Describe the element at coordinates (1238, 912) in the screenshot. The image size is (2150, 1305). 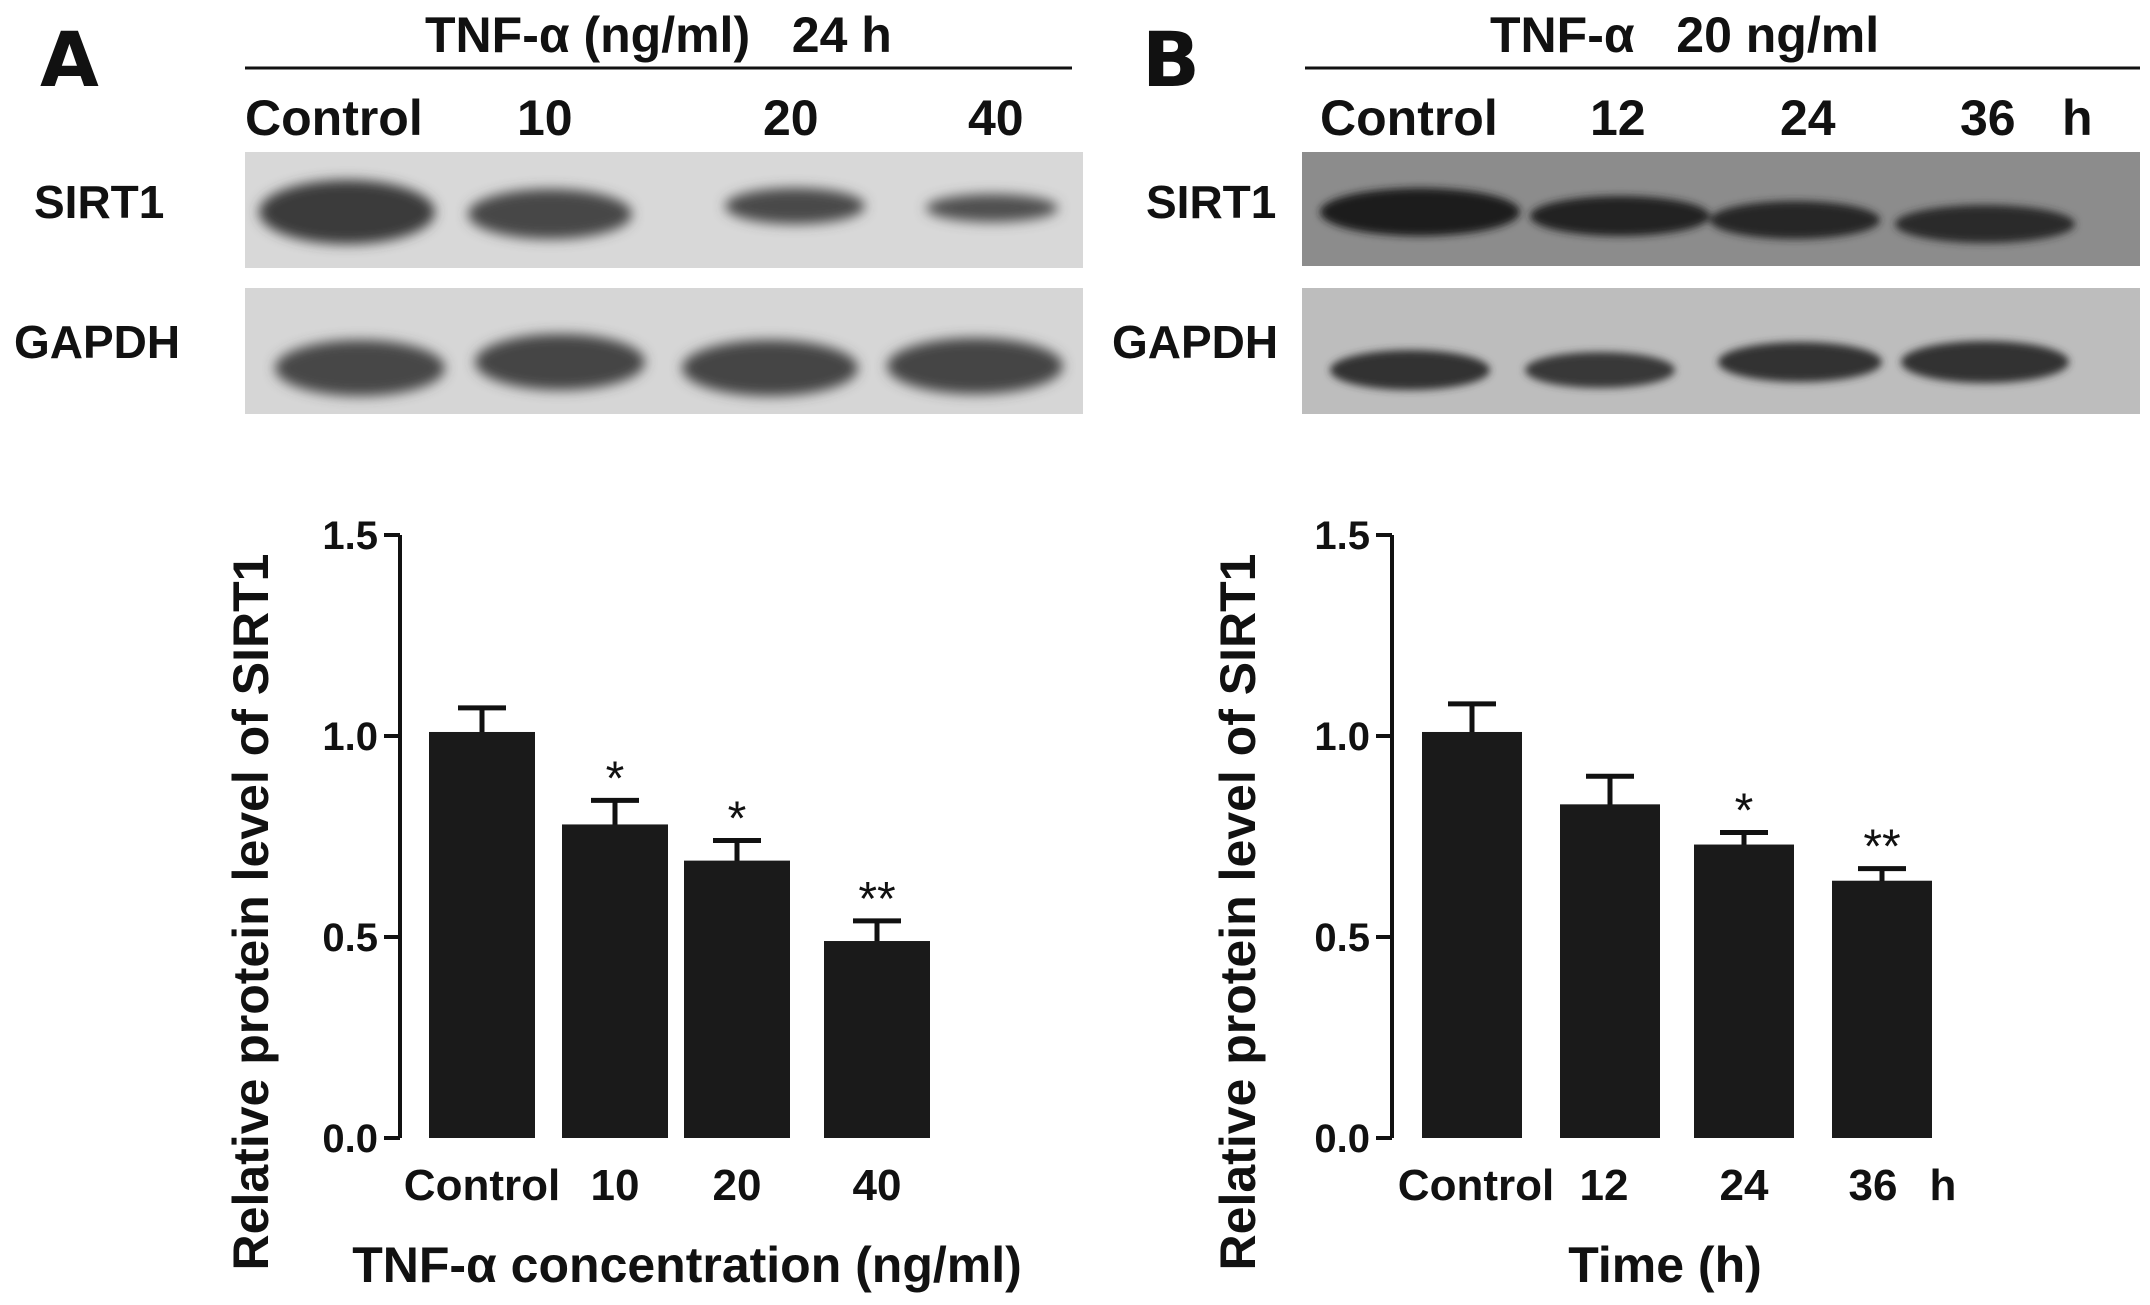
I see `chart-b-ylabel: Relative protein level of SIRT1` at that location.